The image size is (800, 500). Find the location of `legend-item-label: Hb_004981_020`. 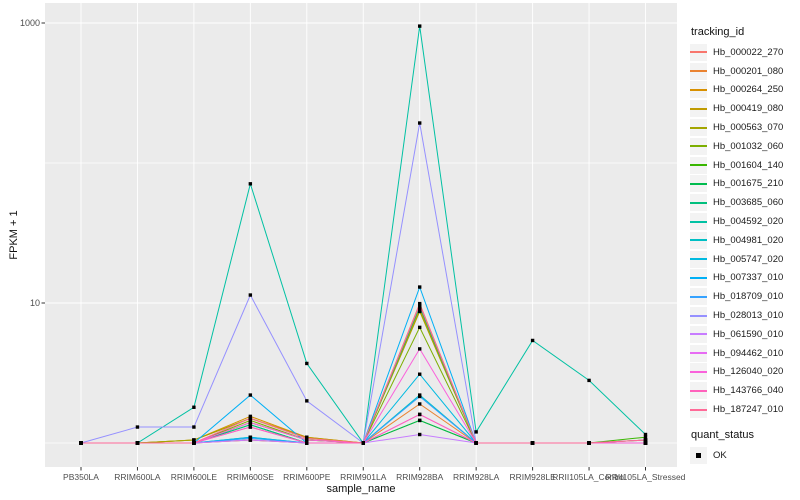

legend-item-label: Hb_004981_020 is located at coordinates (748, 240).